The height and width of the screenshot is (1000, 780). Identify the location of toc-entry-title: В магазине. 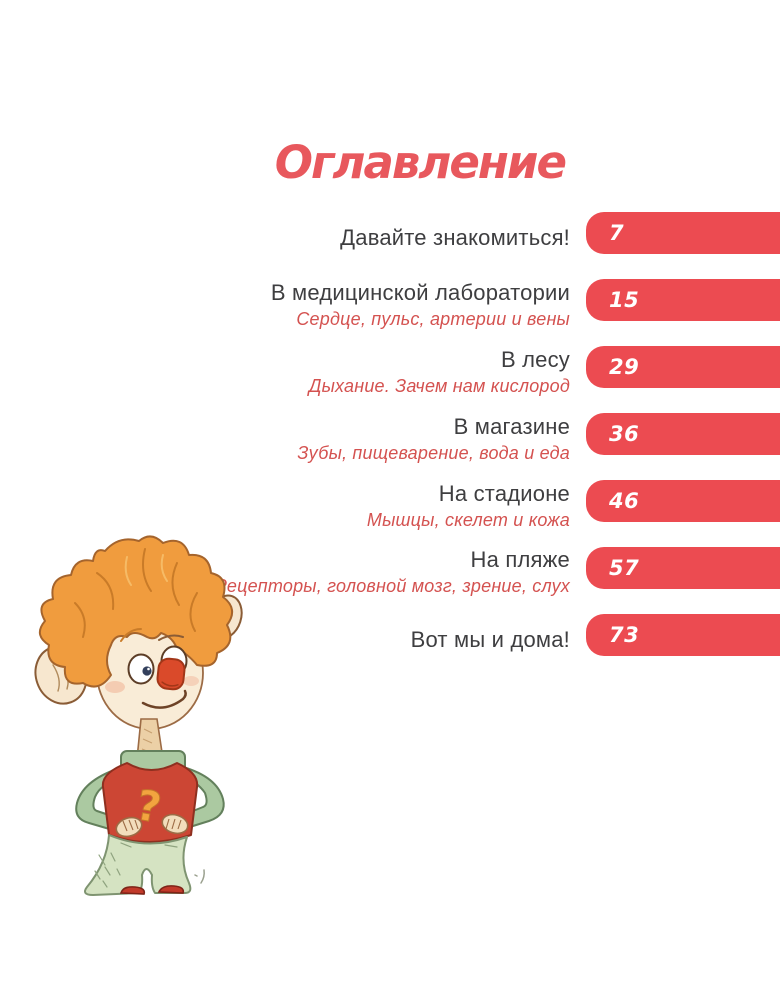
(511, 426).